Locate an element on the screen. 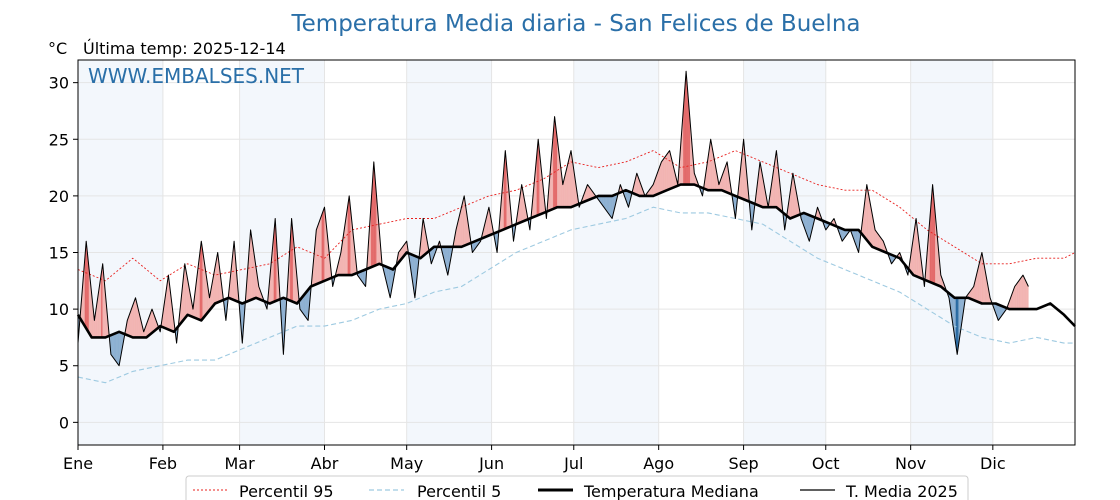 The image size is (1120, 500). x-tick-label: May is located at coordinates (406, 463).